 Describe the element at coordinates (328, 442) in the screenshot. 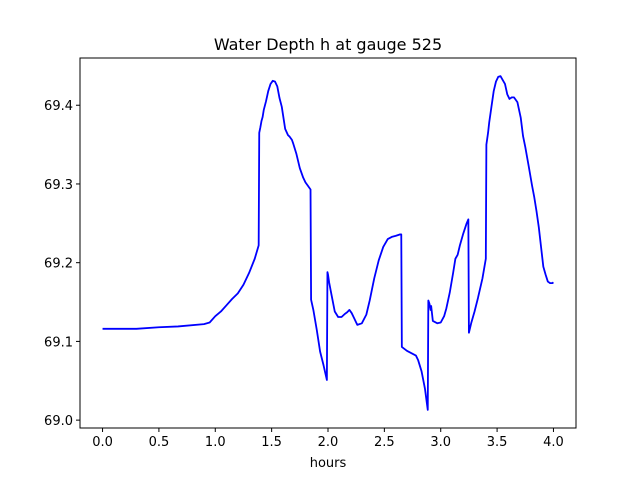

I see `x-tick-label: 2.0` at that location.